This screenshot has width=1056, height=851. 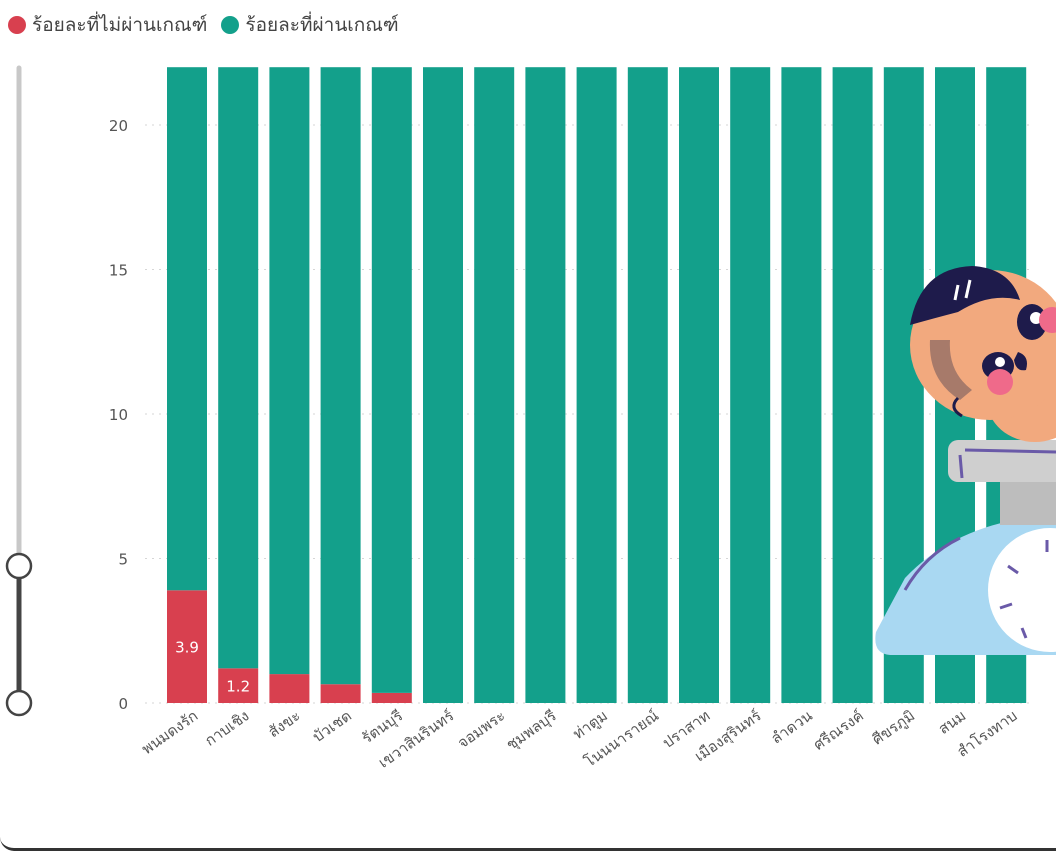 I want to click on data-label: 1.2, so click(x=238, y=687).